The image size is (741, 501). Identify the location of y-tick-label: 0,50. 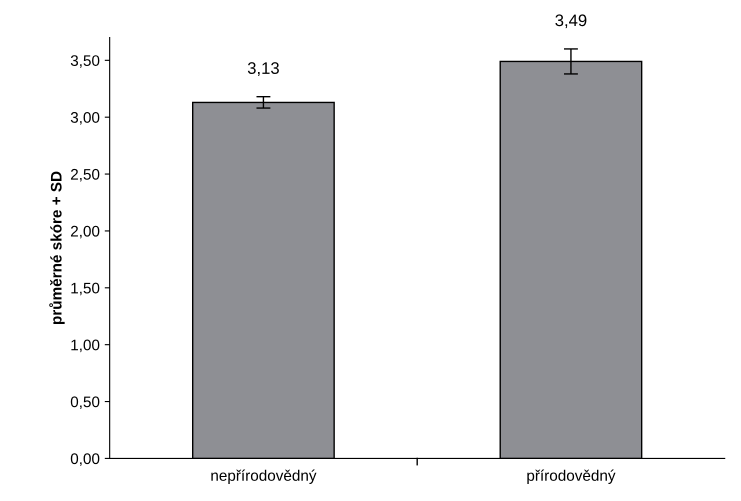
(85, 403).